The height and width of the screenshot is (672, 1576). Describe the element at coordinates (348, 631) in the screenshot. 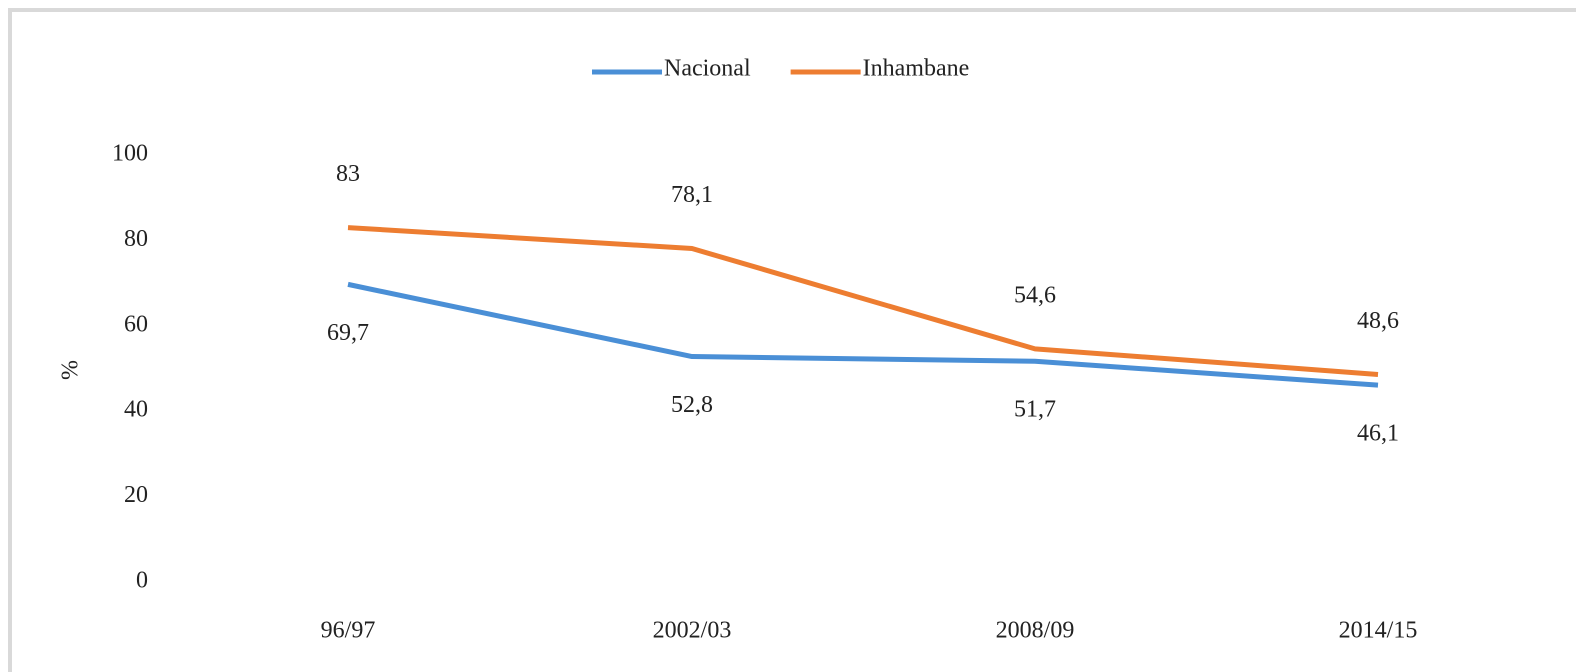

I see `x-tick-label: 96/97` at that location.